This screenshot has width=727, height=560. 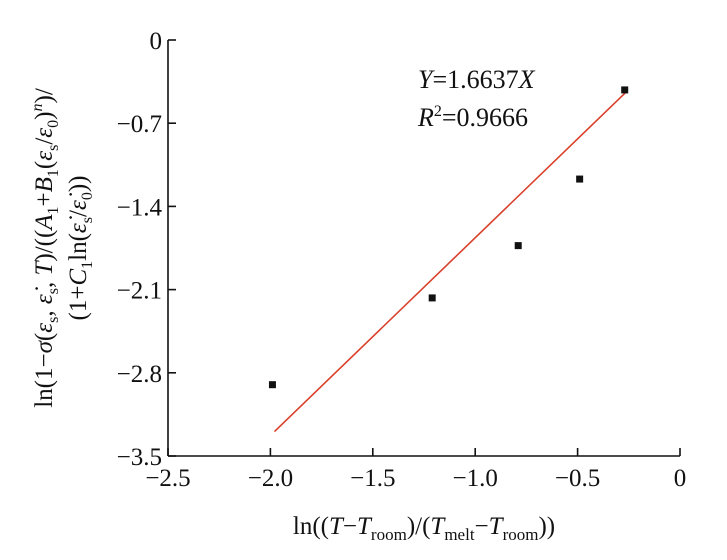 I want to click on y-tick-label: −2.8, so click(x=139, y=374).